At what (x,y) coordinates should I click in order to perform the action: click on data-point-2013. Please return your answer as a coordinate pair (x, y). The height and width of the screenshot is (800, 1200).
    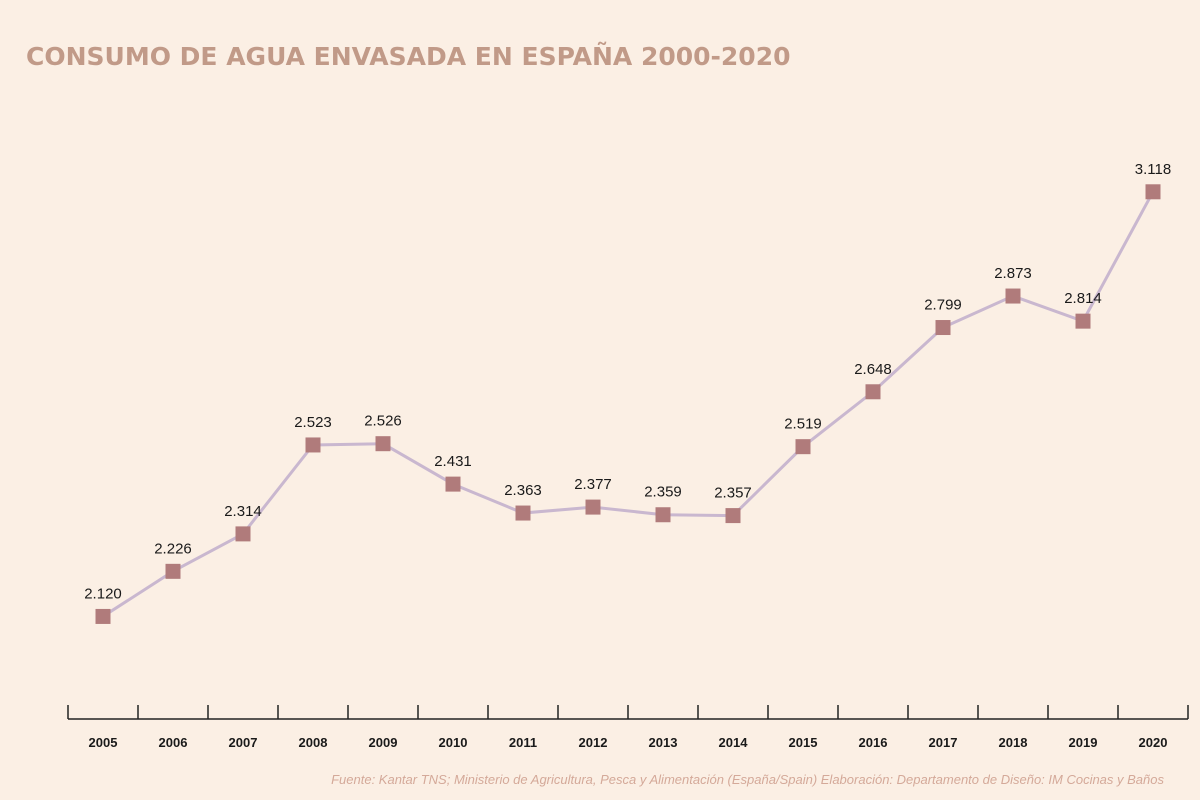
    Looking at the image, I should click on (663, 515).